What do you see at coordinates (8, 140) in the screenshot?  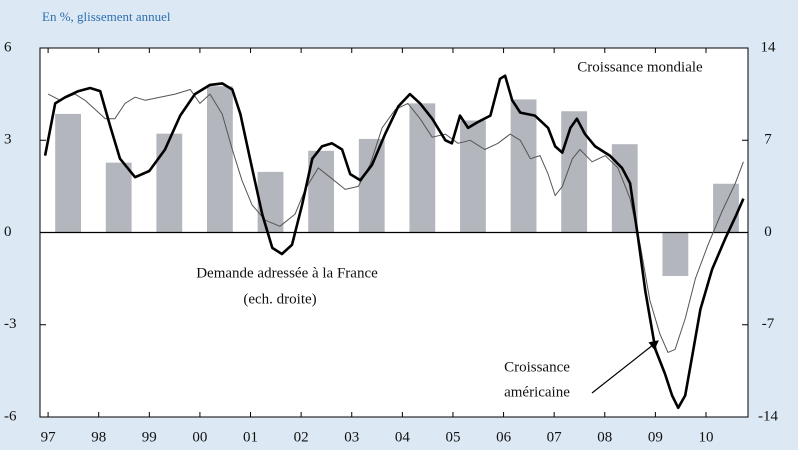 I see `y-tick-label: 3` at bounding box center [8, 140].